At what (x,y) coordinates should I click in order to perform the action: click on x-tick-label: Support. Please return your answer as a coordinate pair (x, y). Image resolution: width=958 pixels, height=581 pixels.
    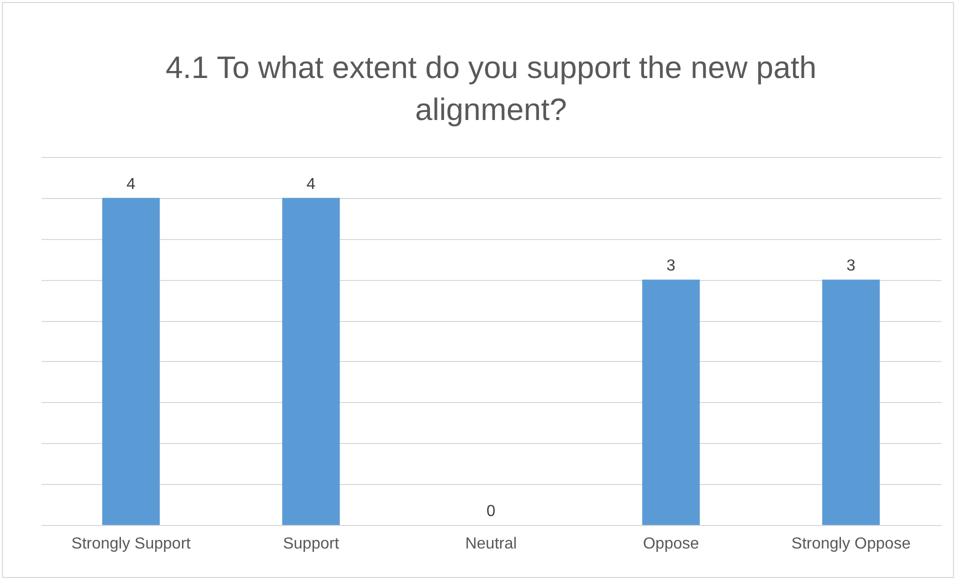
    Looking at the image, I should click on (311, 544).